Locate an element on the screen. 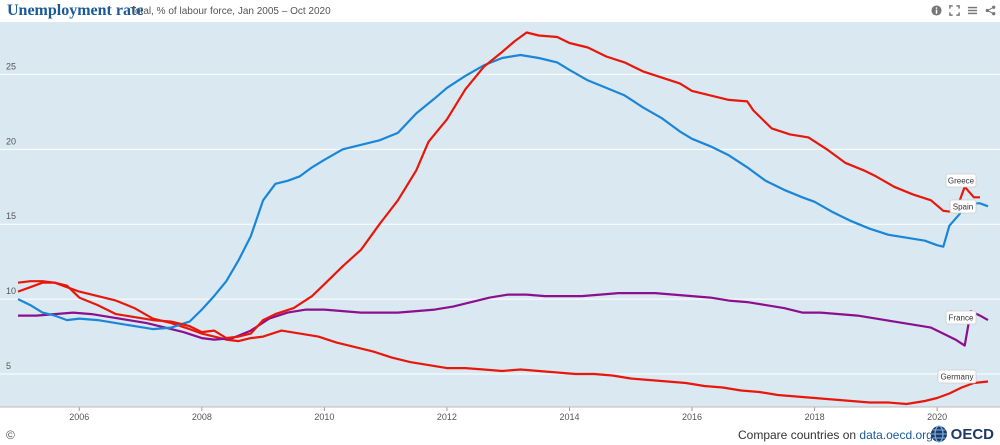 The height and width of the screenshot is (445, 1000). x-tick-label: 2020 is located at coordinates (937, 417).